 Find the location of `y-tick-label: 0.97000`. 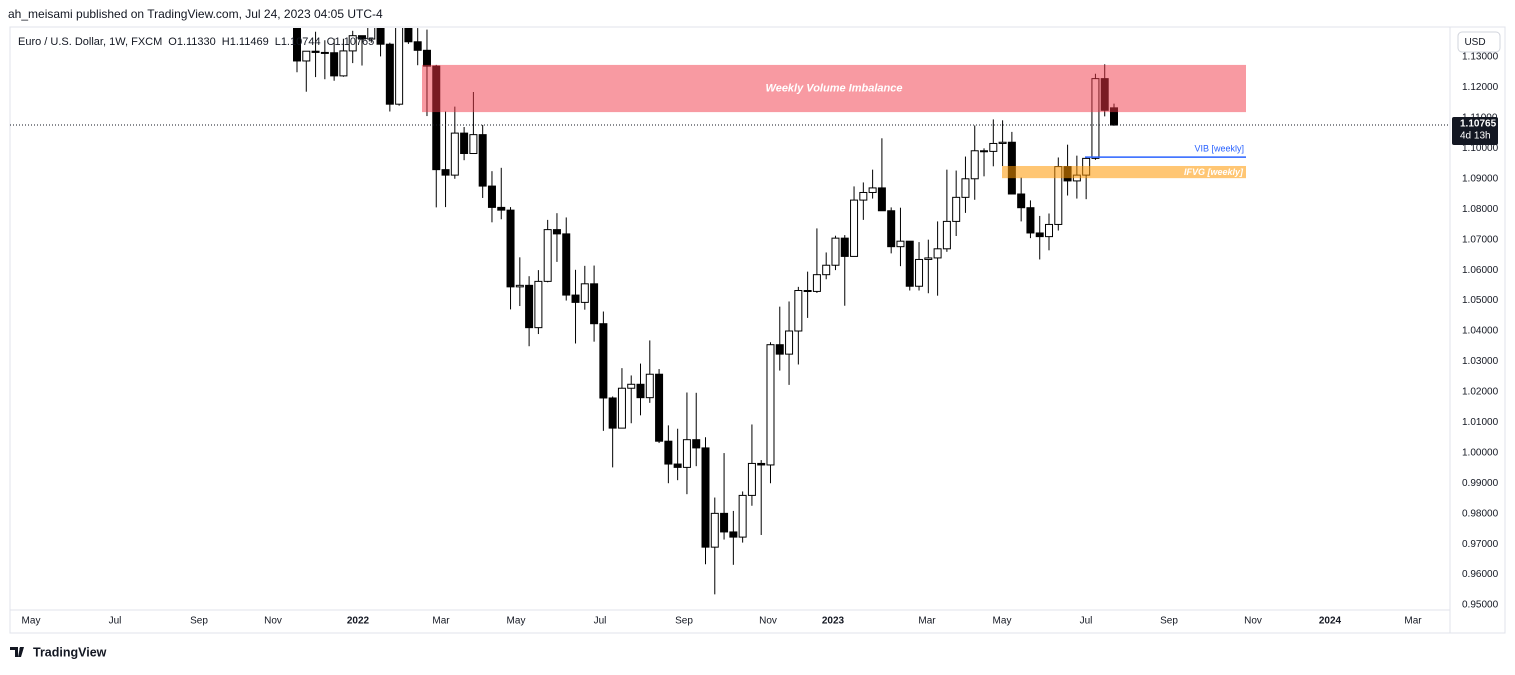

y-tick-label: 0.97000 is located at coordinates (1480, 544).